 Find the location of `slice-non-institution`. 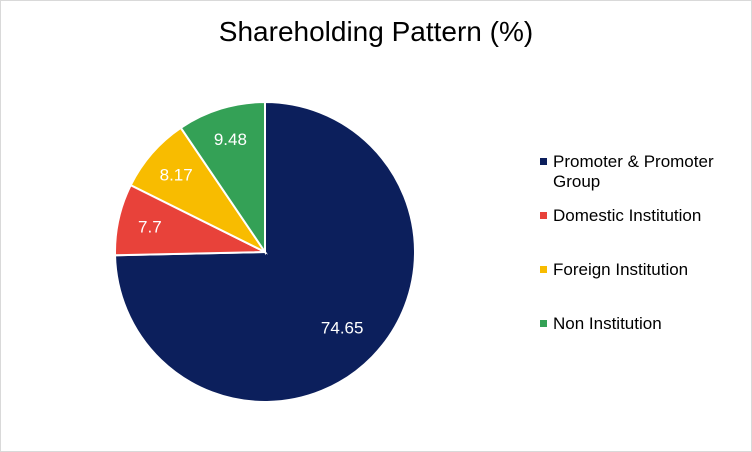

slice-non-institution is located at coordinates (222, 178).